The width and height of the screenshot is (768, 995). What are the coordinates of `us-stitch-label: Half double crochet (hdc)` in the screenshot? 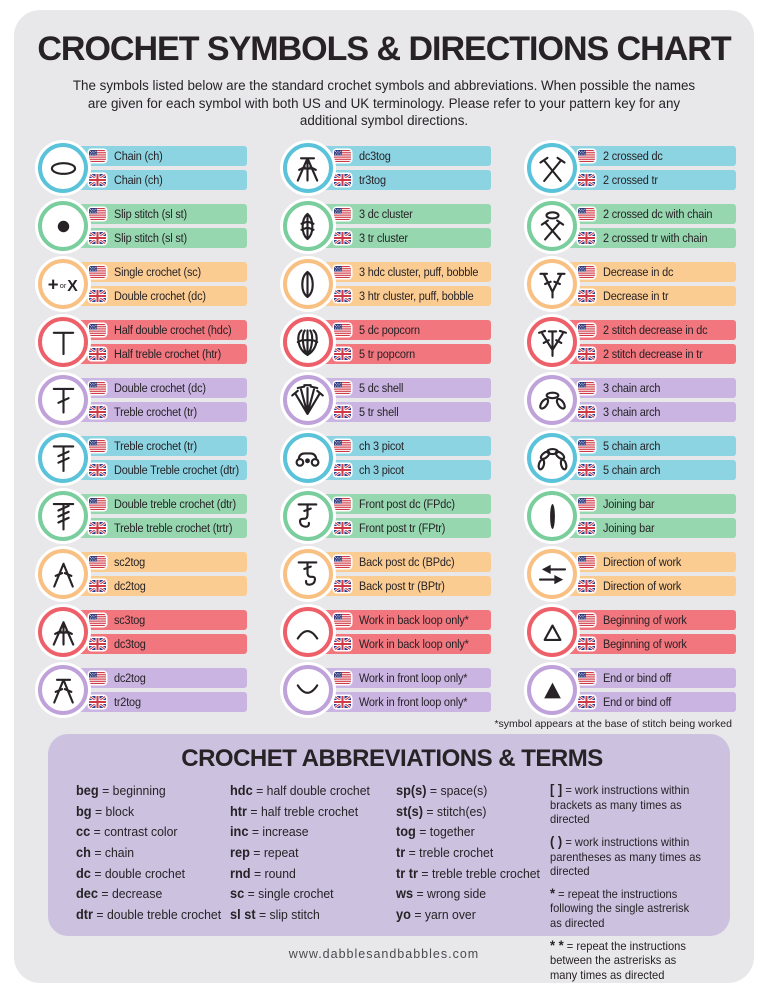 It's located at (173, 330).